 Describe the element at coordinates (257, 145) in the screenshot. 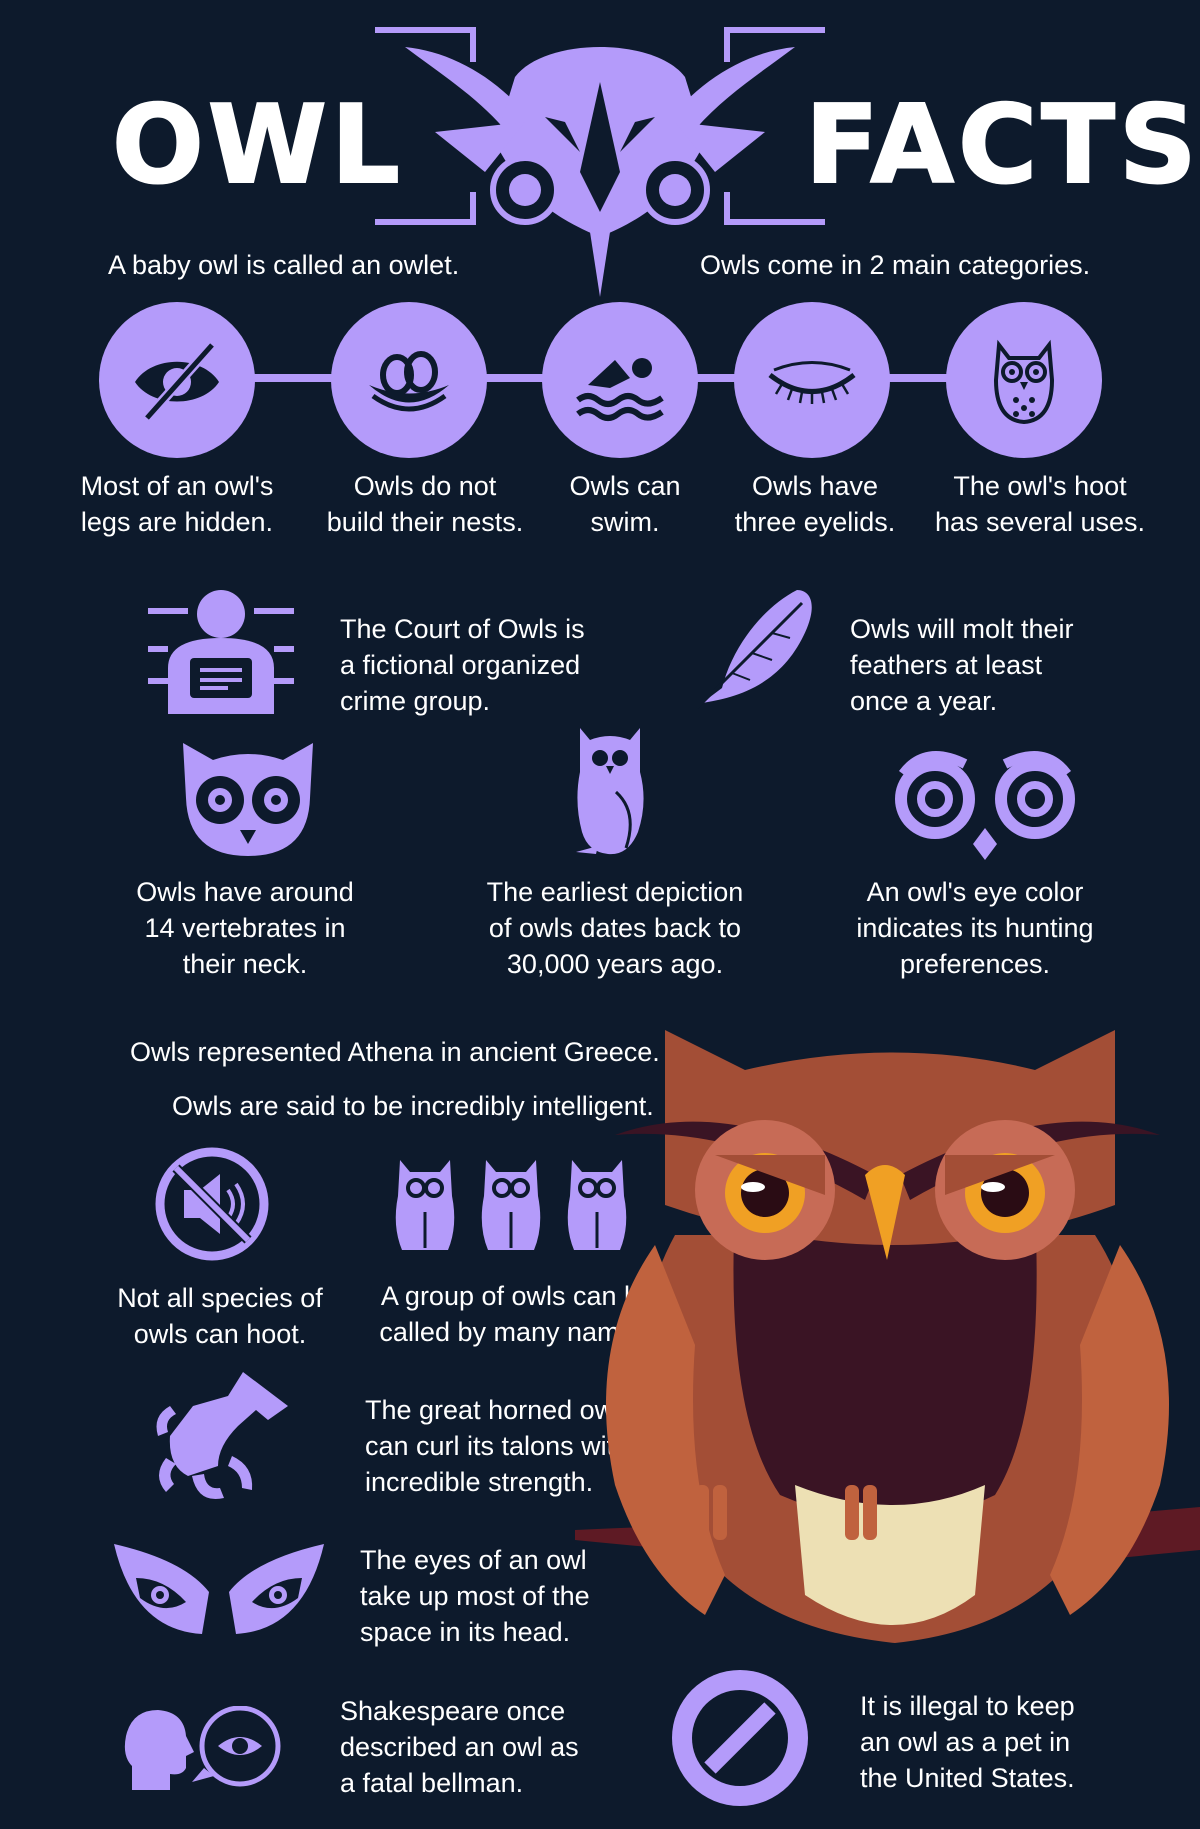

I see `title-owl: OWL` at that location.